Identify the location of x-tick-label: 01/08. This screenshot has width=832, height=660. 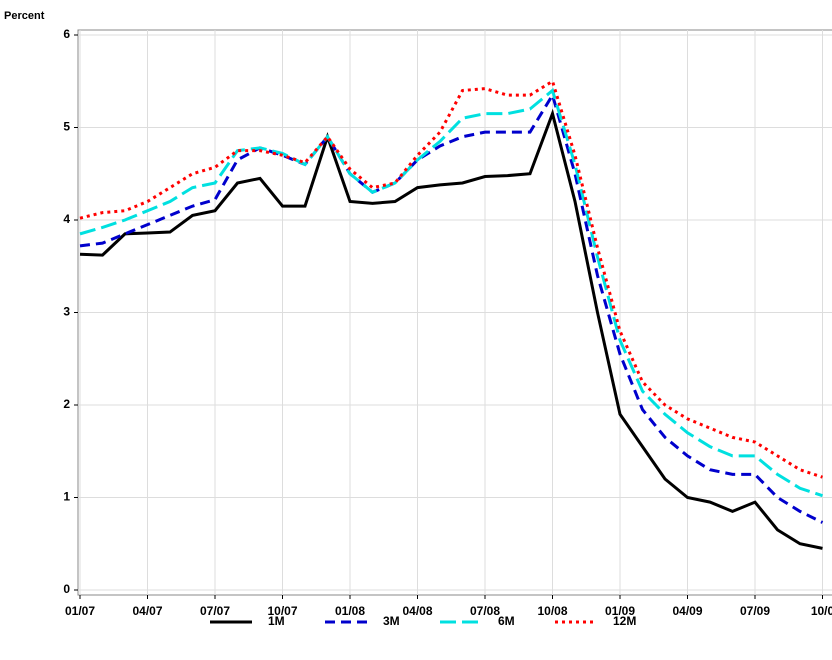
(350, 611).